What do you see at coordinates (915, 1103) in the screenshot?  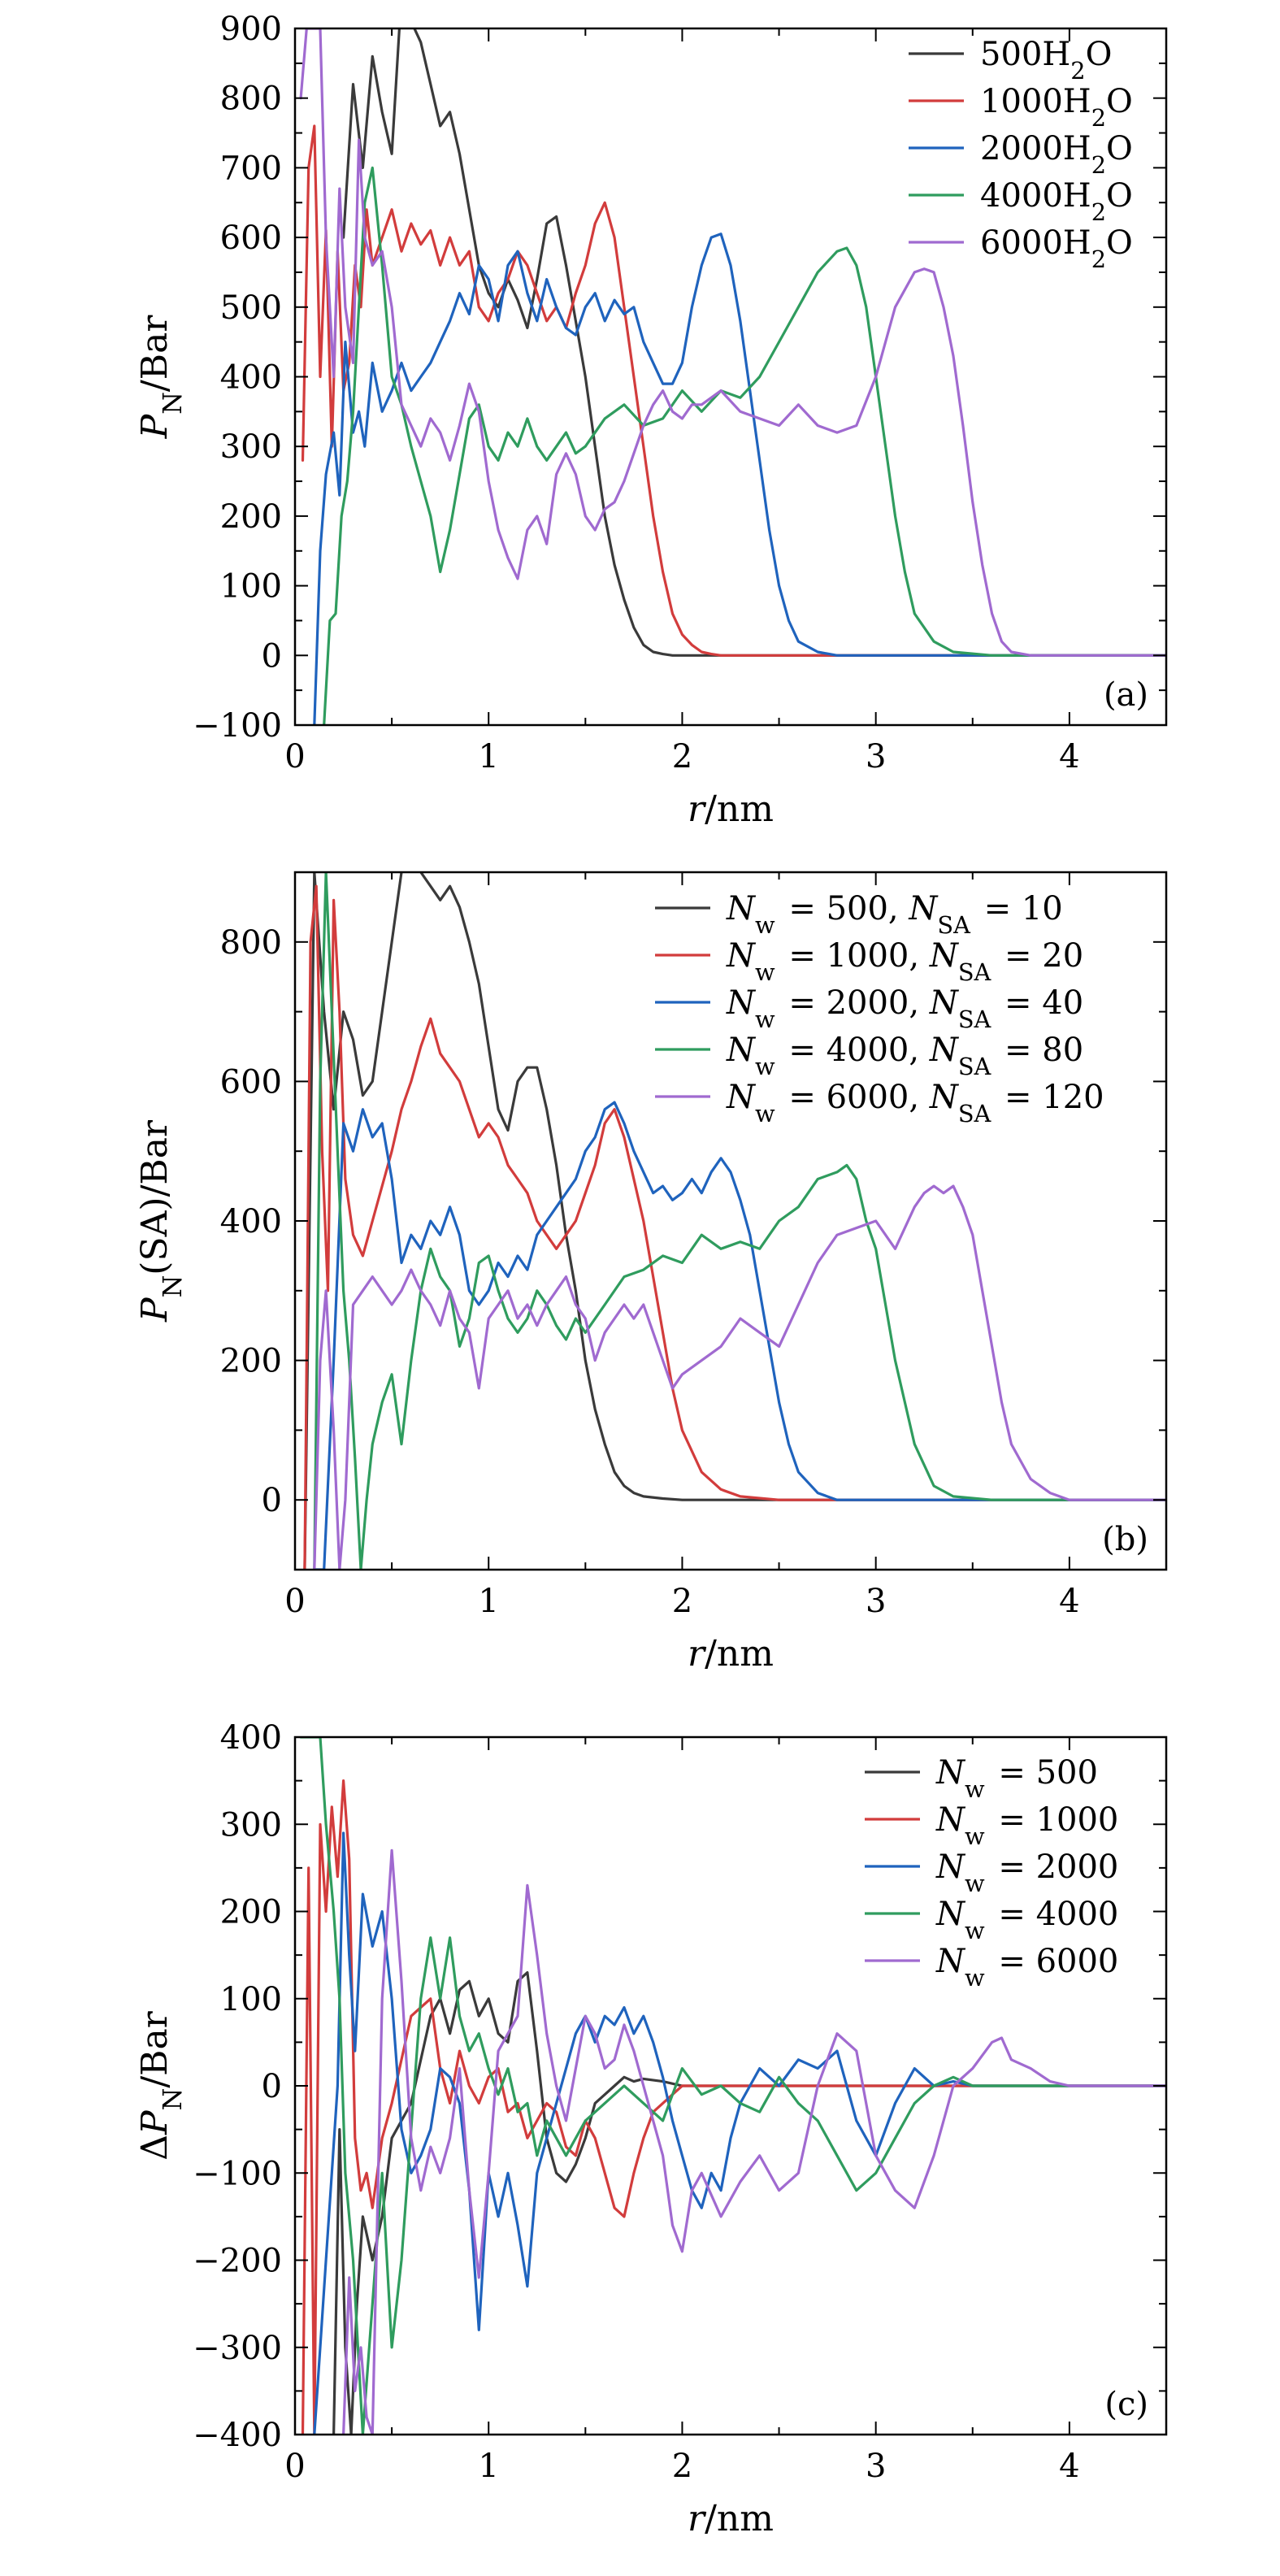 I see `legend-label: Nw = 6000, NSA = 120` at bounding box center [915, 1103].